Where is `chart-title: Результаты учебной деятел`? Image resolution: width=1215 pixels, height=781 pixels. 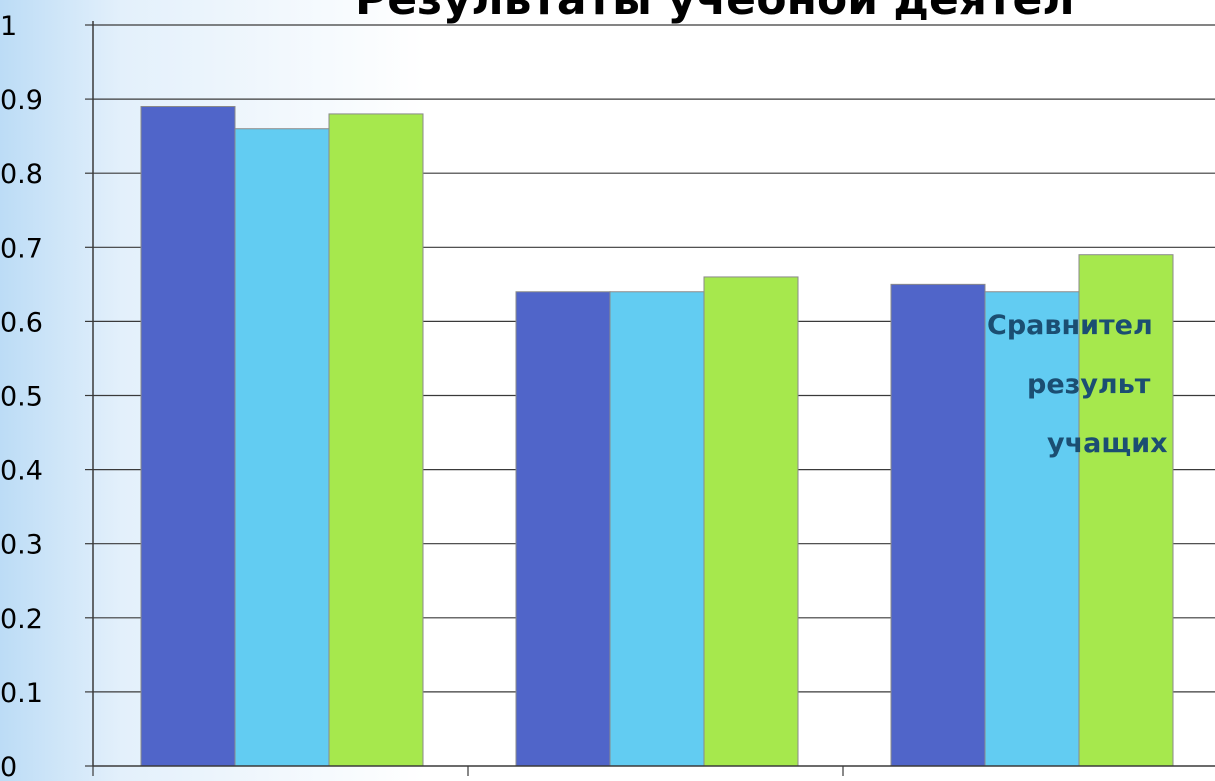 chart-title: Результаты учебной деятел is located at coordinates (715, 12).